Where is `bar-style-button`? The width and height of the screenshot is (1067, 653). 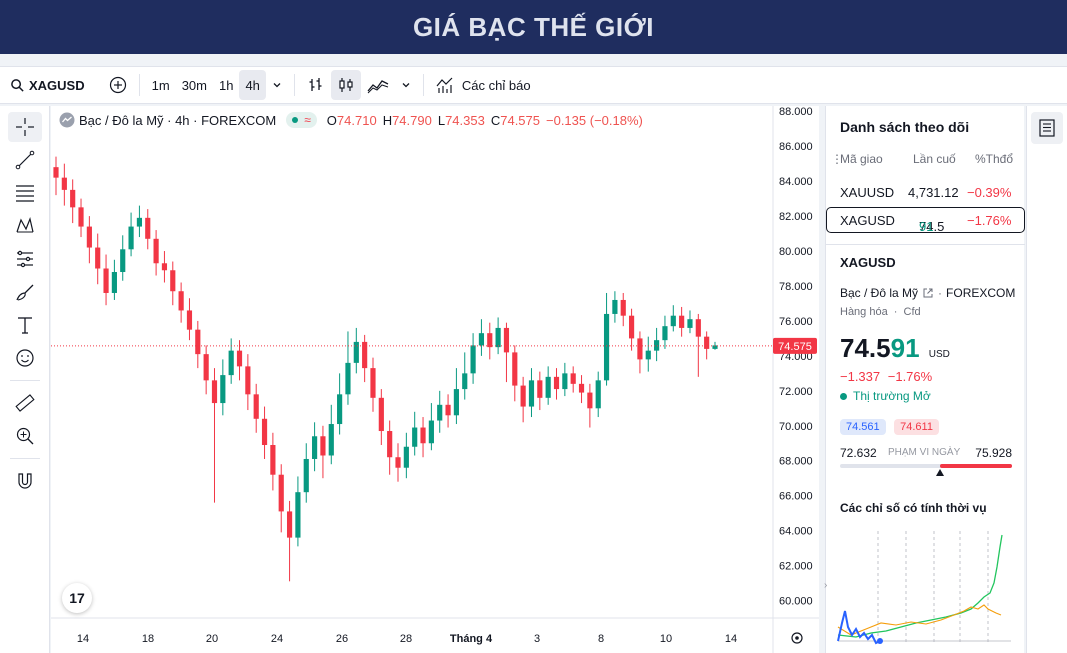 bar-style-button is located at coordinates (316, 85).